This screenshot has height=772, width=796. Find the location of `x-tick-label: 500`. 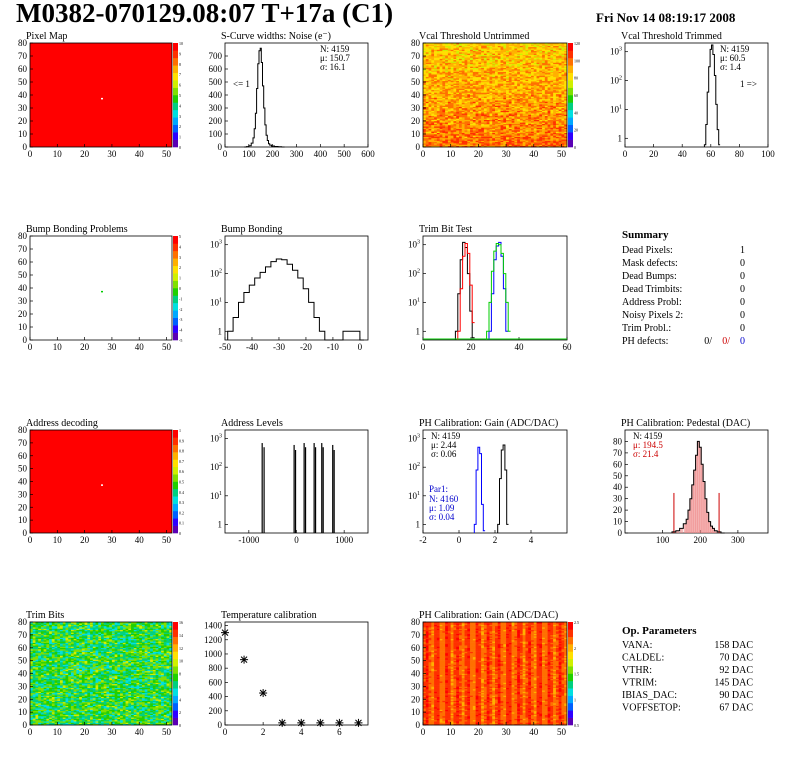

x-tick-label: 500 is located at coordinates (344, 154).